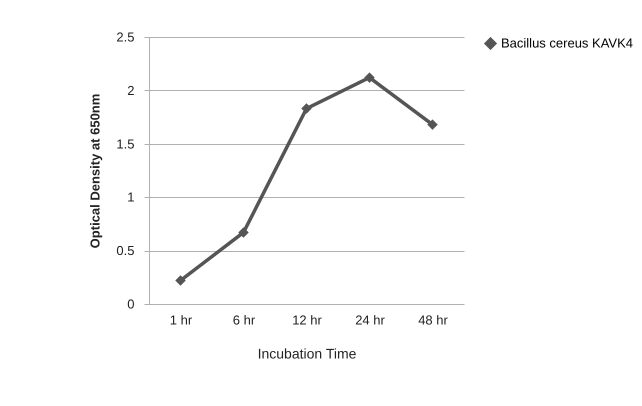 This screenshot has width=642, height=406. What do you see at coordinates (567, 43) in the screenshot?
I see `legend-label: Bacillus cereus KAVK4` at bounding box center [567, 43].